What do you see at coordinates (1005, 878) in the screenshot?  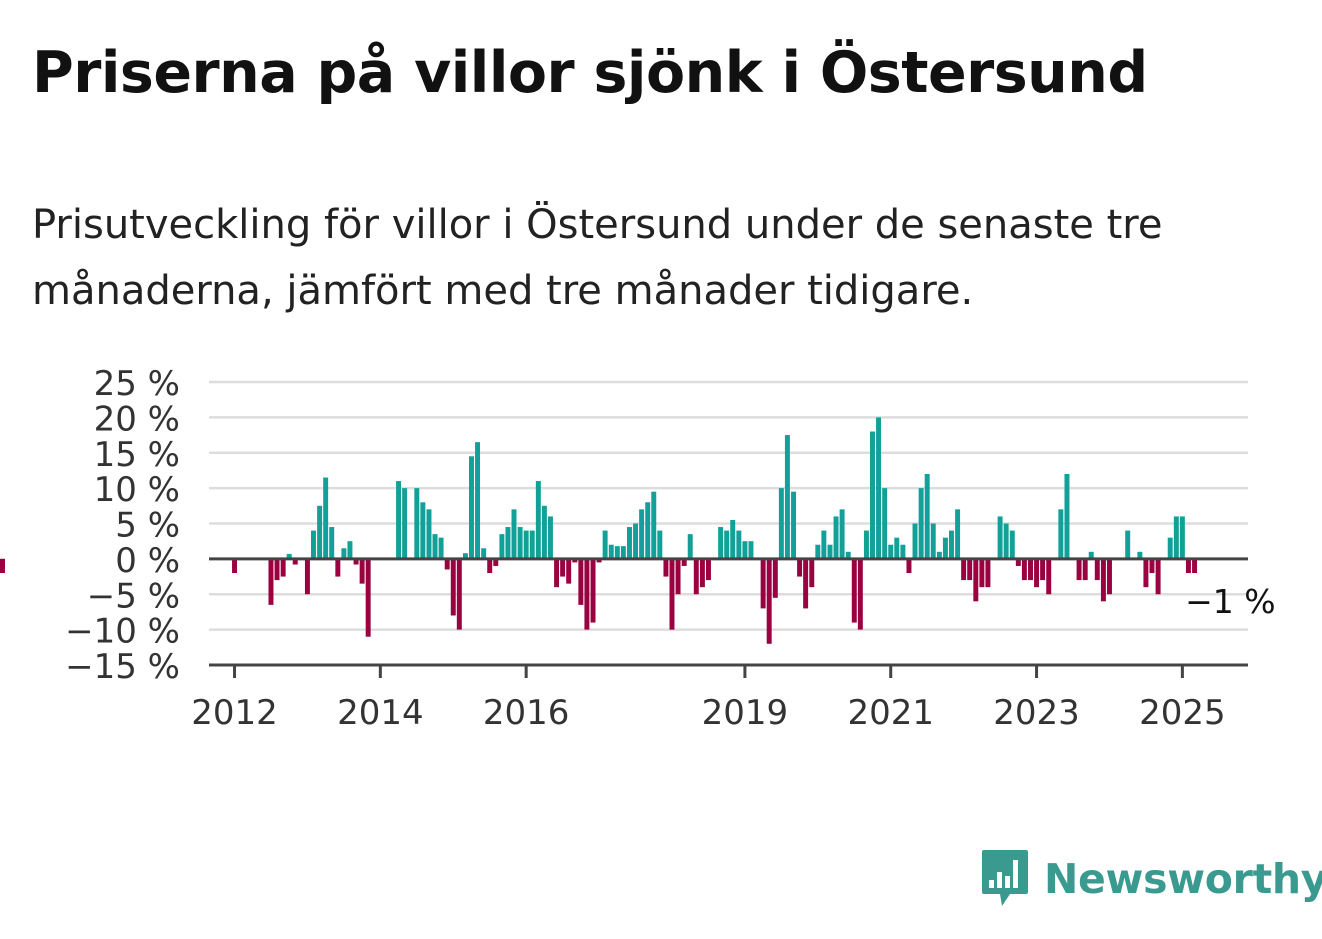 I see `newsworthy-icon` at bounding box center [1005, 878].